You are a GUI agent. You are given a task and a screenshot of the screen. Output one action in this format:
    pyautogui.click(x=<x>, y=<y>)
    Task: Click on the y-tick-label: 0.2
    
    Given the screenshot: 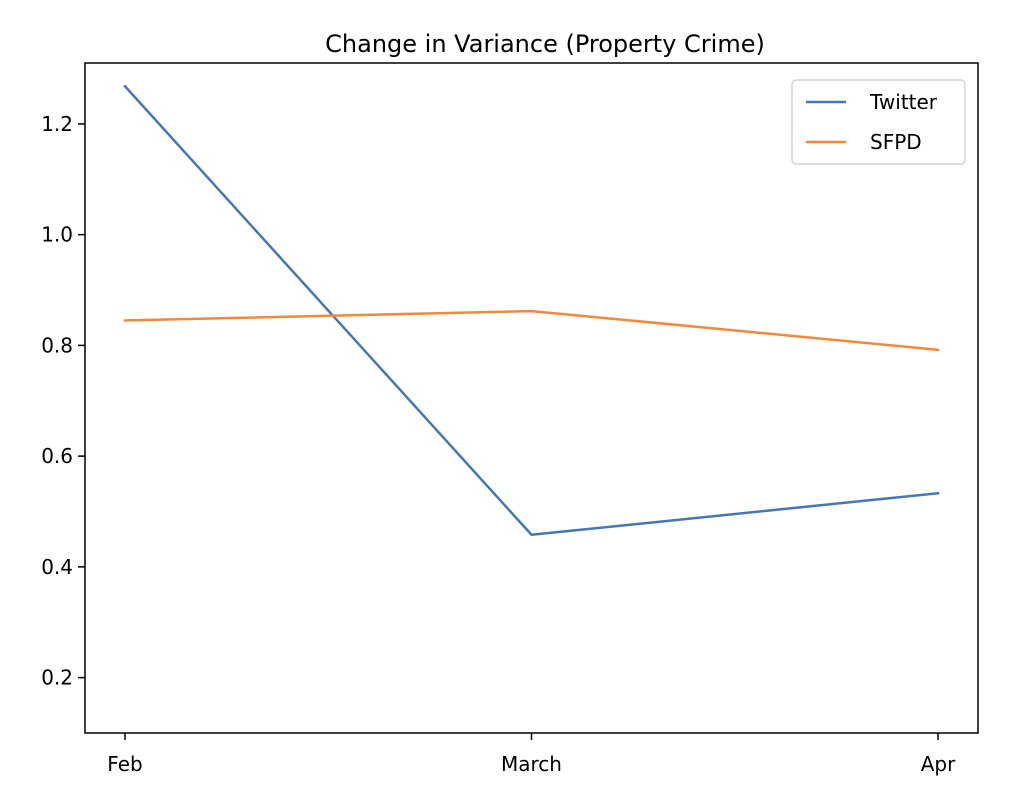 What is the action you would take?
    pyautogui.click(x=57, y=678)
    